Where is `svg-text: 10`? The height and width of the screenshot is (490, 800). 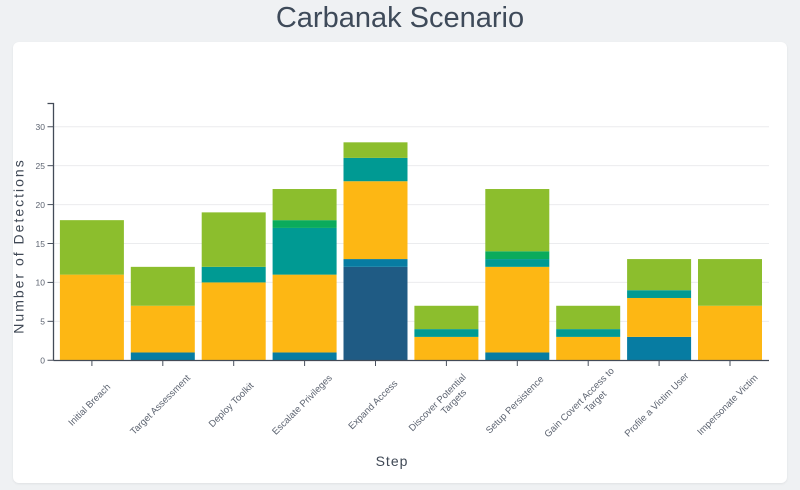
svg-text: 10 is located at coordinates (41, 283).